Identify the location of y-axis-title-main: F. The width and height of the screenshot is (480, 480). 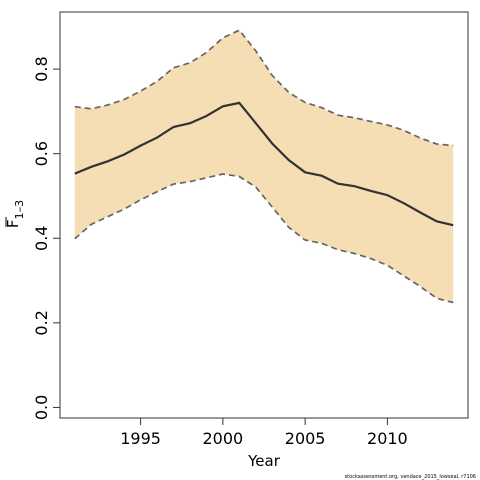
(13, 223).